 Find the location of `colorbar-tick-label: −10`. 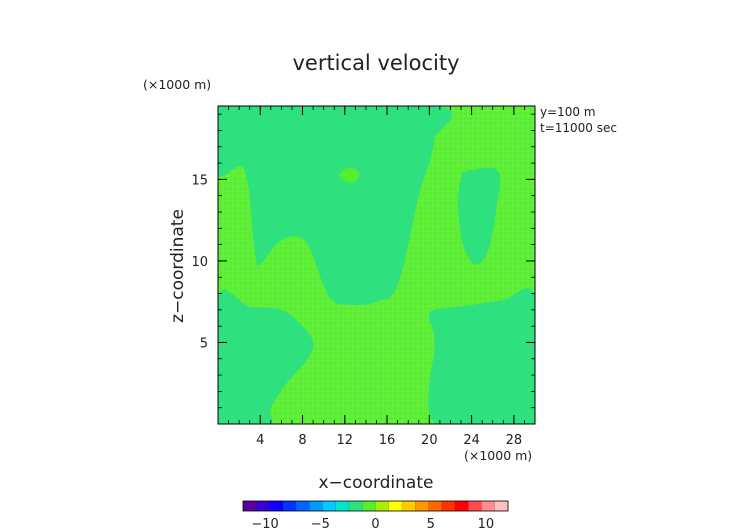

colorbar-tick-label: −10 is located at coordinates (264, 524).